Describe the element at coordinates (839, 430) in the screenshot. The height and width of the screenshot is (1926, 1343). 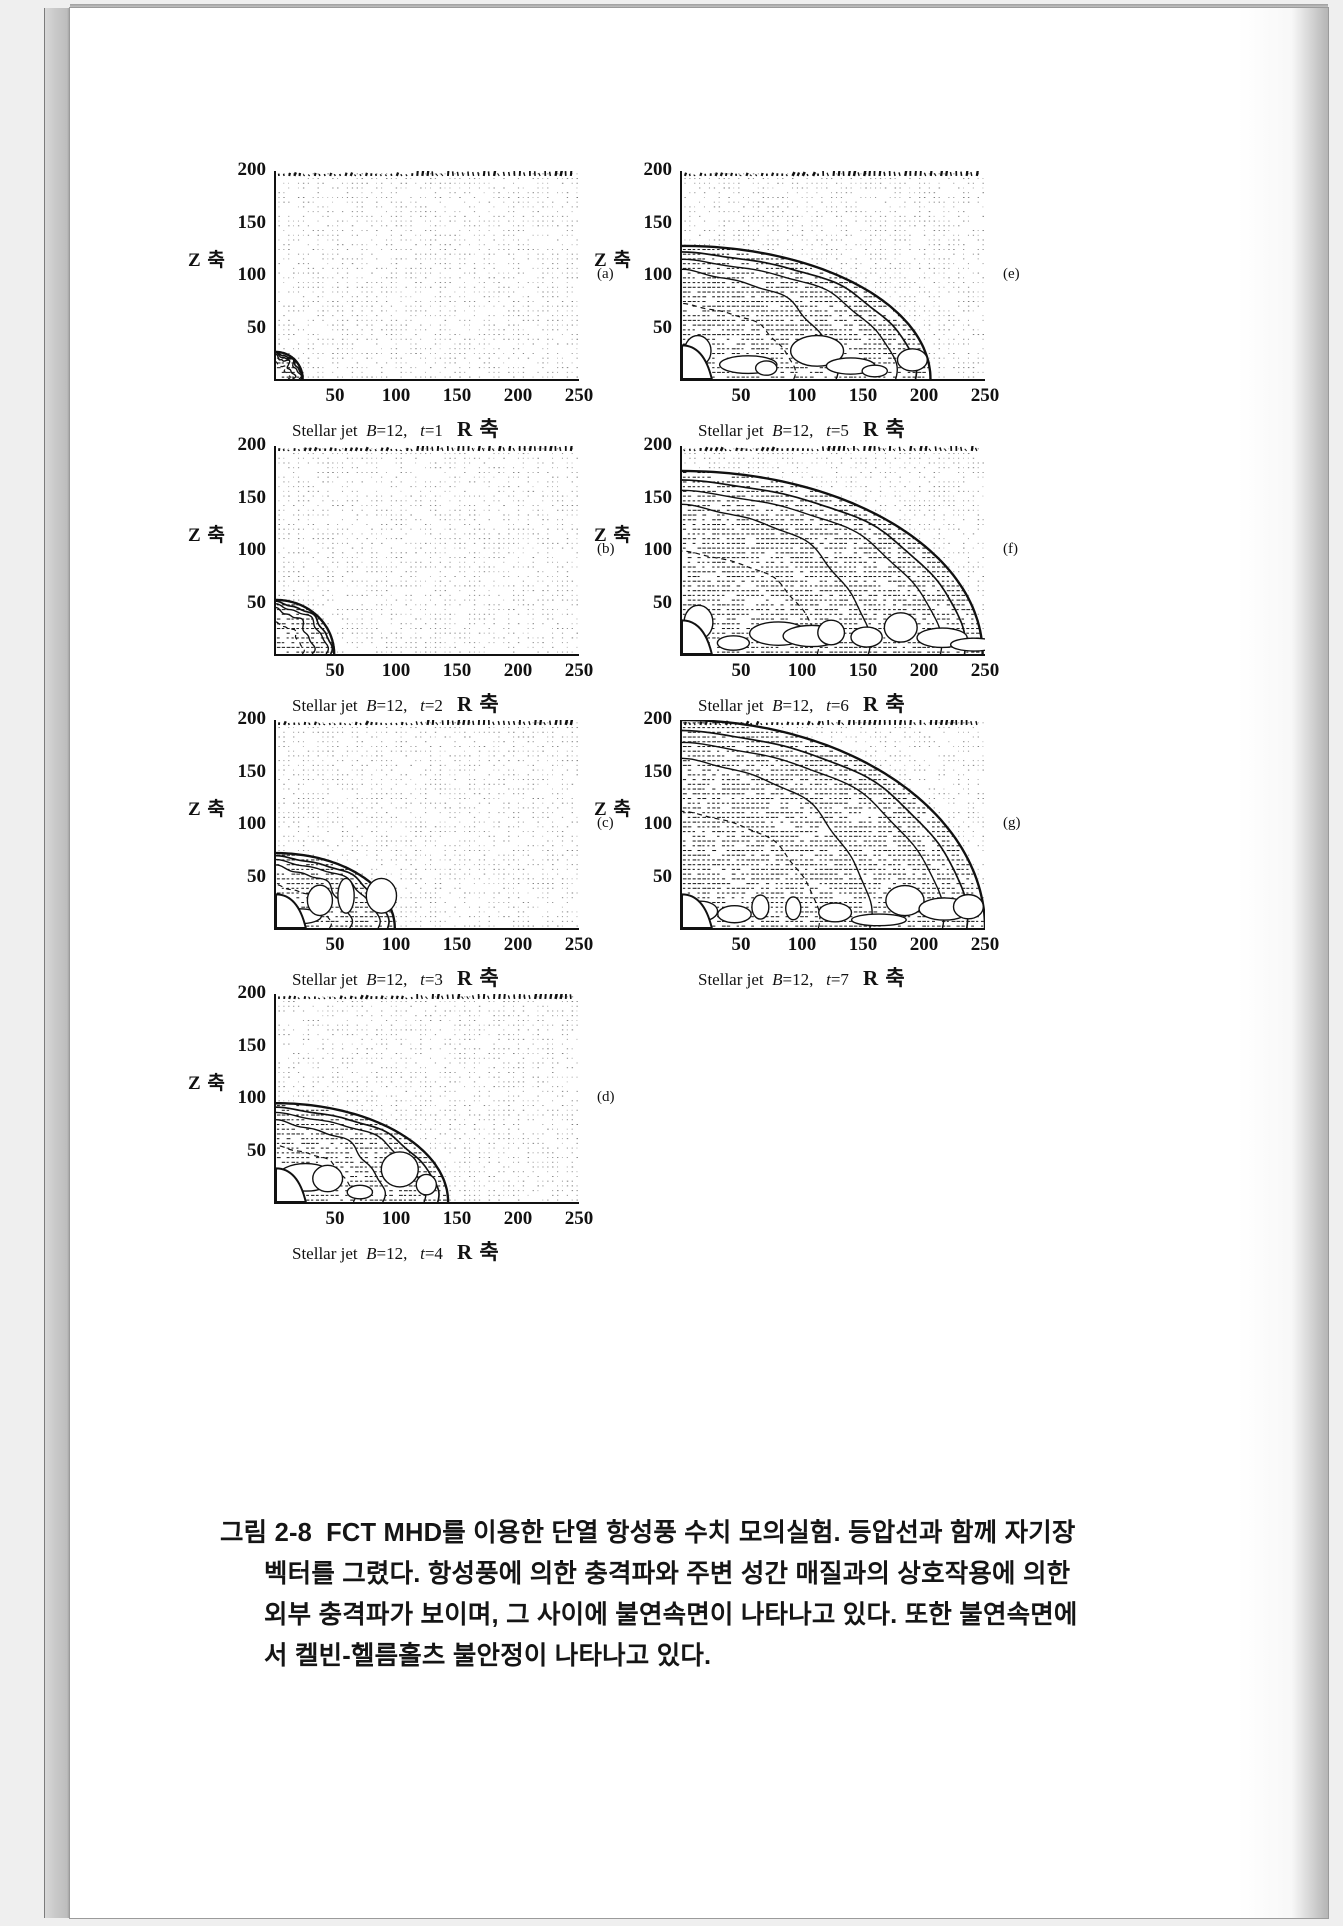
I see `panel-param-t-value: =5` at that location.